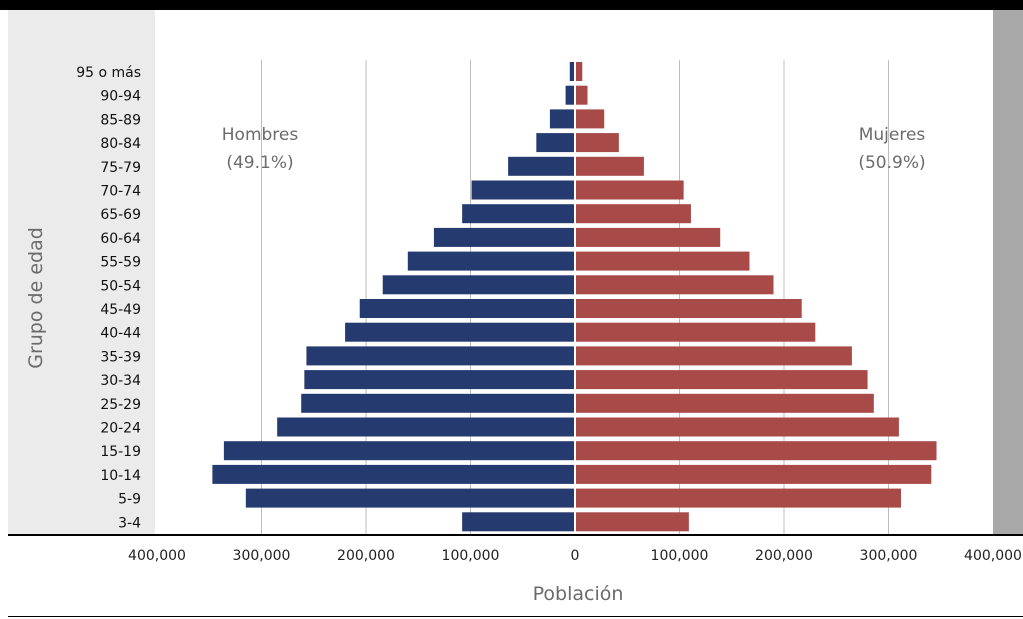 Image resolution: width=1023 pixels, height=619 pixels. Describe the element at coordinates (120, 334) in the screenshot. I see `age-group-label: 40-44` at that location.